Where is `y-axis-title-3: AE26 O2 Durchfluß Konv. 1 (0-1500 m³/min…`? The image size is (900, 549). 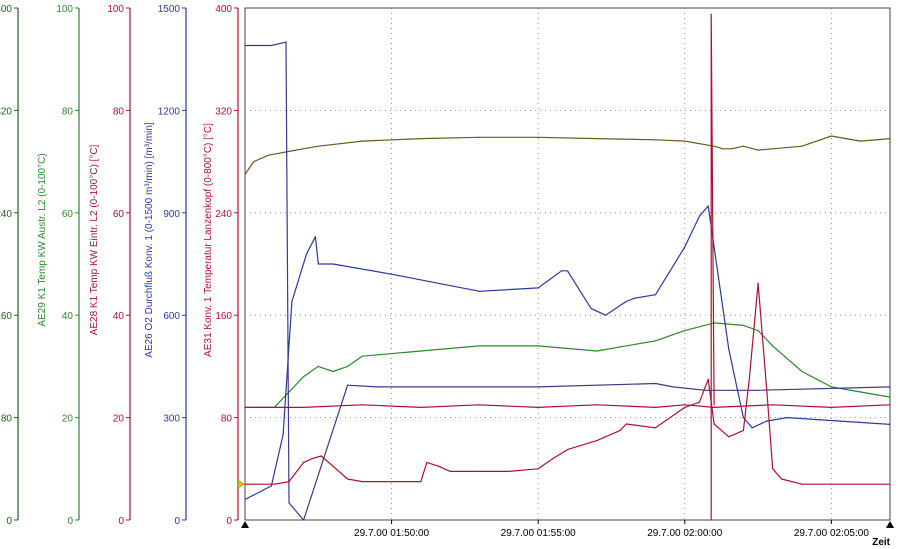
y-axis-title-3: AE26 O2 Durchfluß Konv. 1 (0-1500 m³/min… is located at coordinates (149, 240).